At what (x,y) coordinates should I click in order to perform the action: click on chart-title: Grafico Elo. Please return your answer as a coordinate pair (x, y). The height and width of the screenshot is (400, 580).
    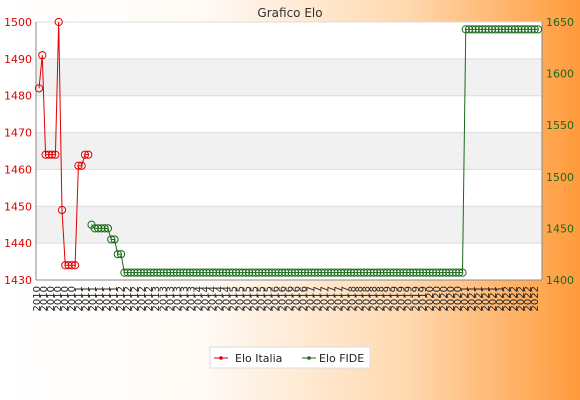
    Looking at the image, I should click on (289, 13).